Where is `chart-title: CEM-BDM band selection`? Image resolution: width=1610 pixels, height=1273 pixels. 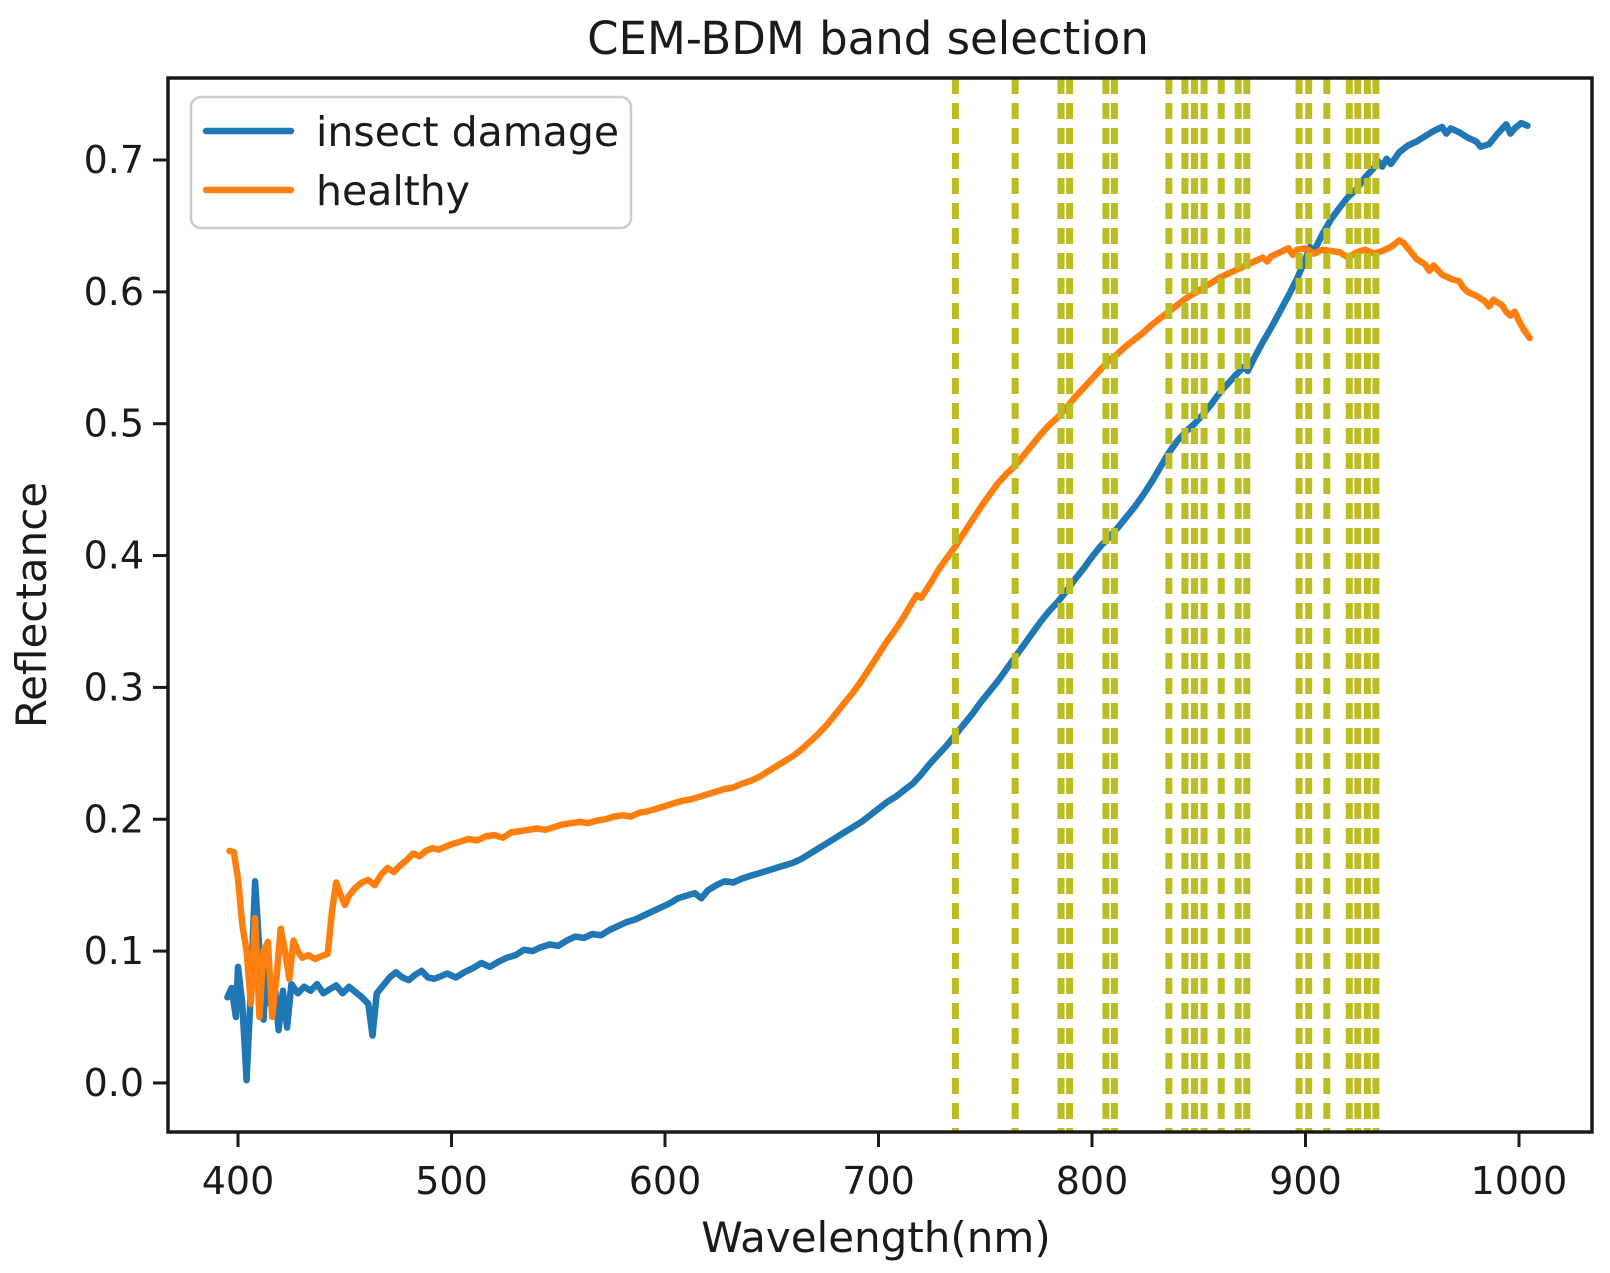
chart-title: CEM-BDM band selection is located at coordinates (868, 38).